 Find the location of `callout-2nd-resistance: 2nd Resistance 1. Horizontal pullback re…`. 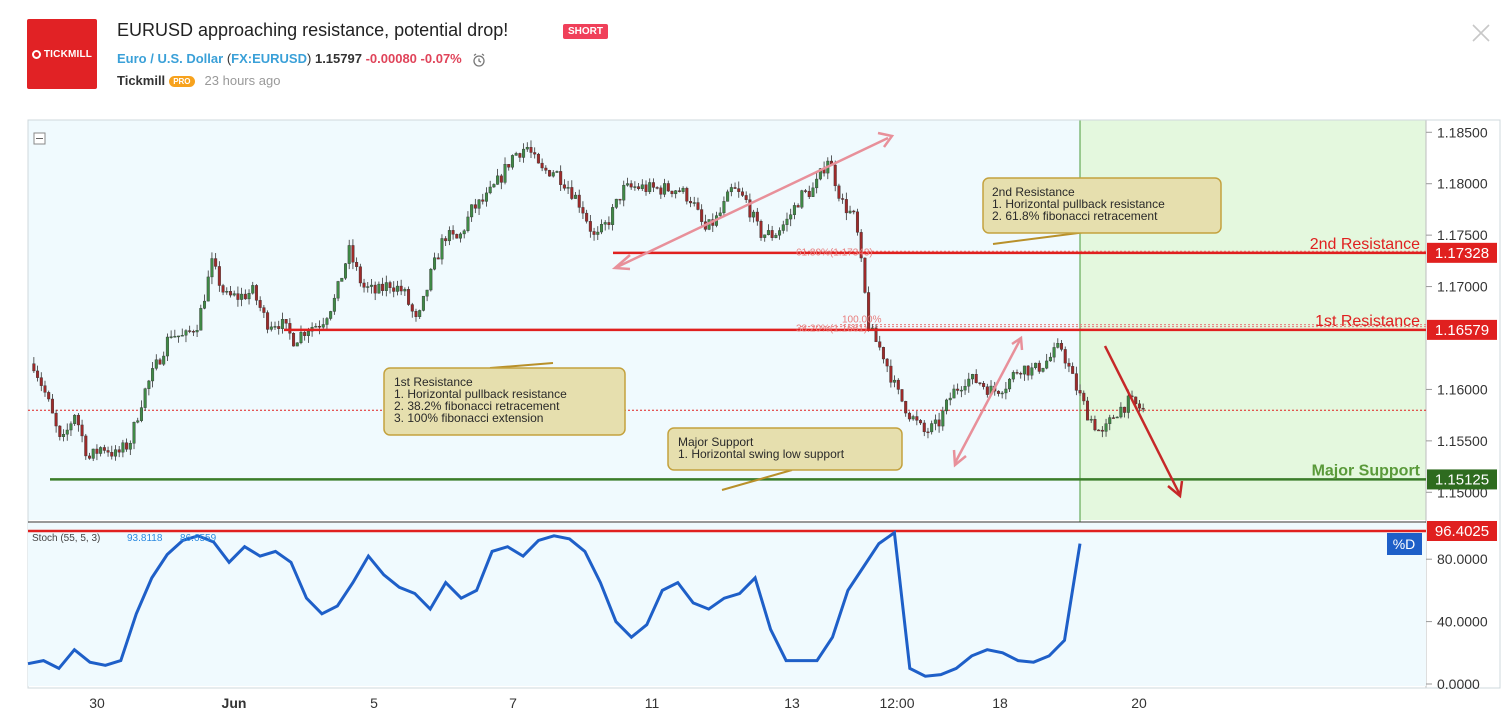

callout-2nd-resistance: 2nd Resistance 1. Horizontal pullback re… is located at coordinates (1102, 211).